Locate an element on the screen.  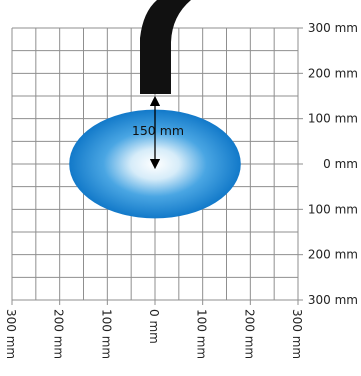
distance-label: 150 mm is located at coordinates (158, 130).